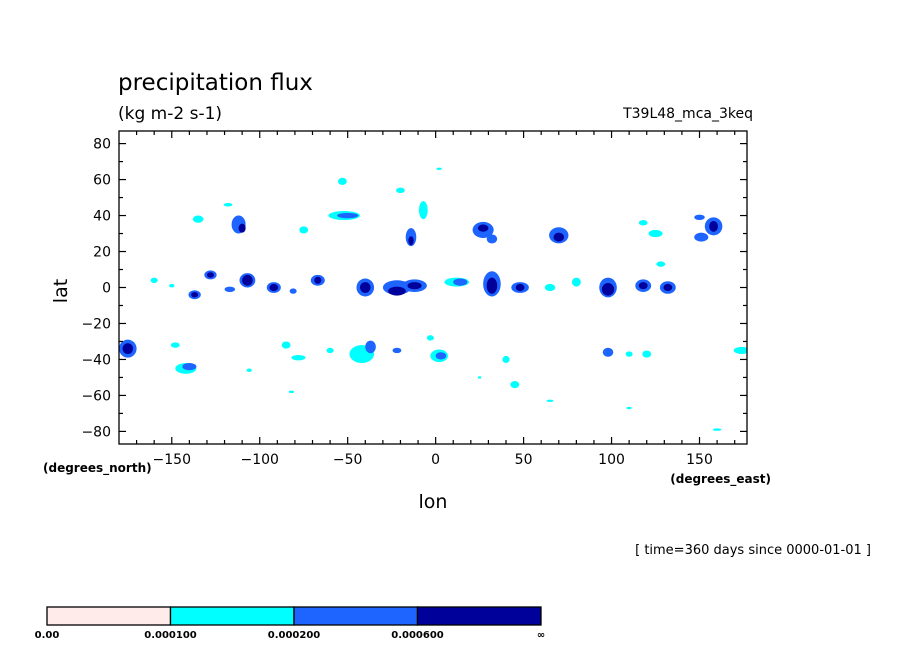  I want to click on y-axis-units: (degrees_north), so click(97, 468).